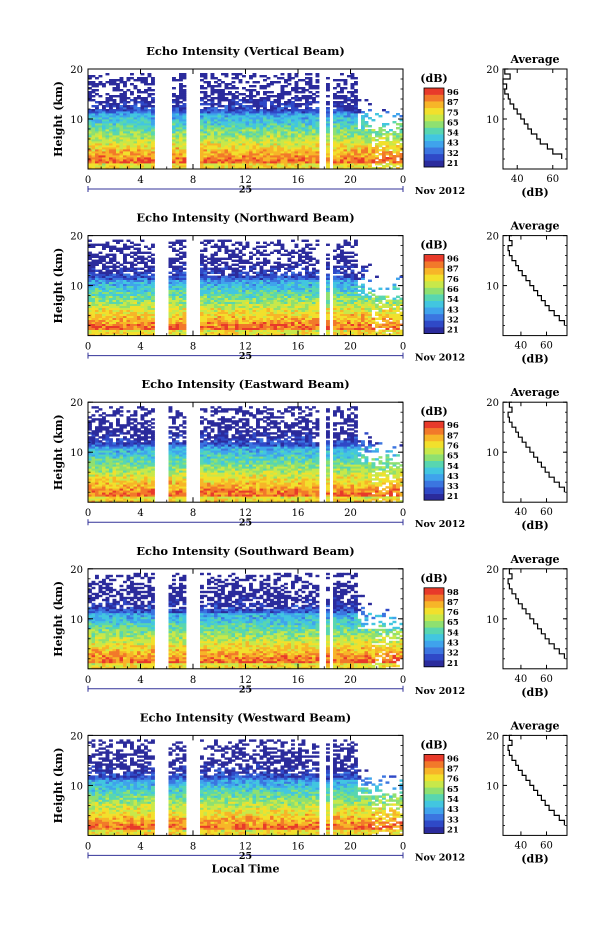 The width and height of the screenshot is (616, 929). Describe the element at coordinates (434, 111) in the screenshot. I see `colorbar-swatch` at that location.